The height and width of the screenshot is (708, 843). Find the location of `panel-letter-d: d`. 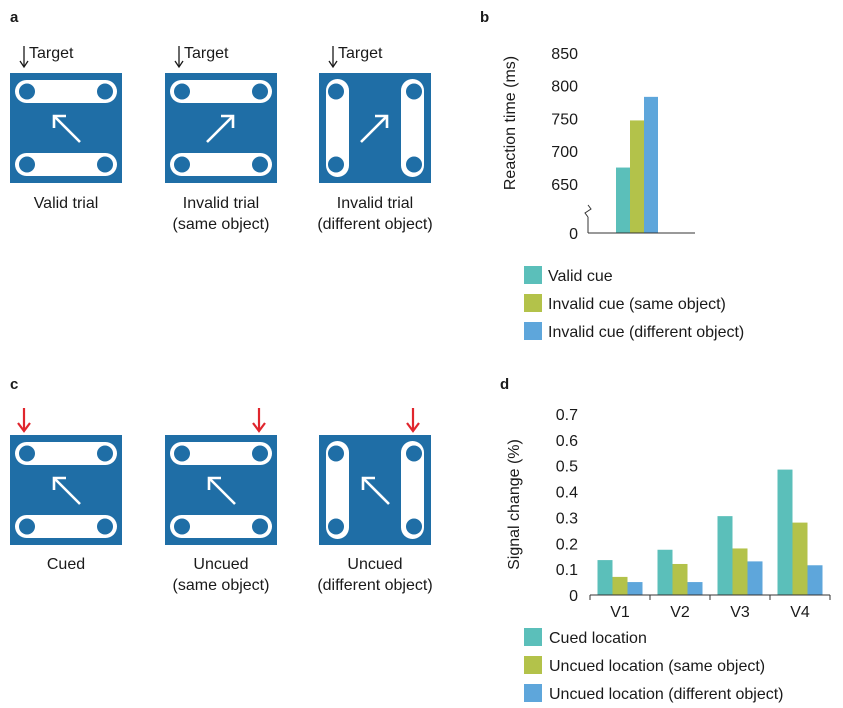

panel-letter-d: d is located at coordinates (504, 384).